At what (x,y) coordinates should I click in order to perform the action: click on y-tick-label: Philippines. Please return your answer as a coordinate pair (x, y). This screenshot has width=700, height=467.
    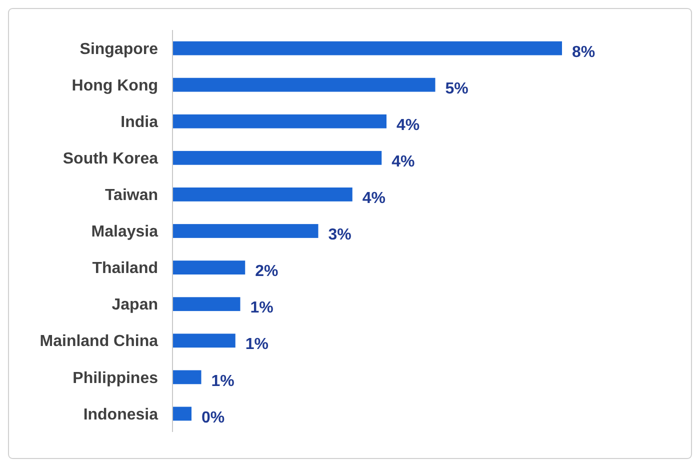
    Looking at the image, I should click on (115, 378).